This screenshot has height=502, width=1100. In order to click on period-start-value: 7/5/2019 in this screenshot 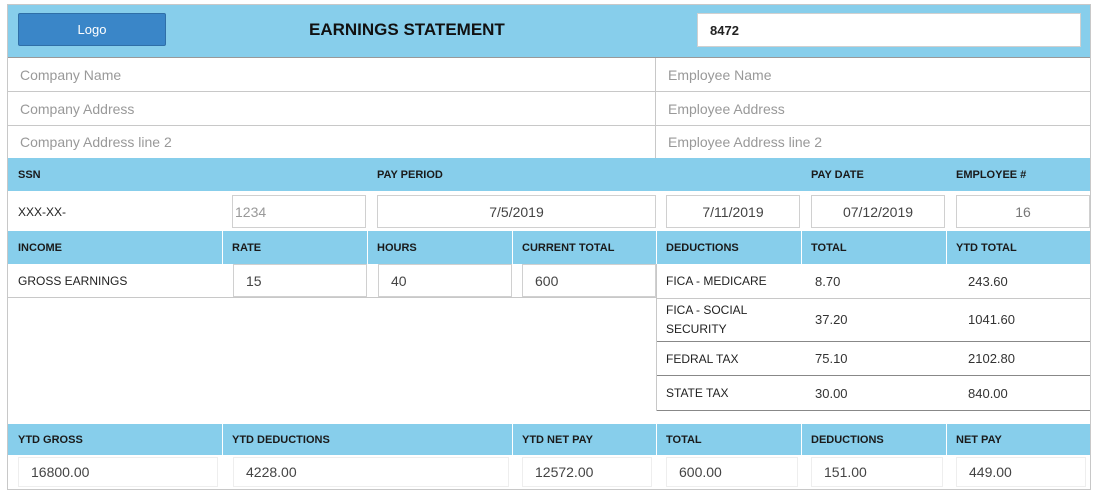, I will do `click(516, 211)`.